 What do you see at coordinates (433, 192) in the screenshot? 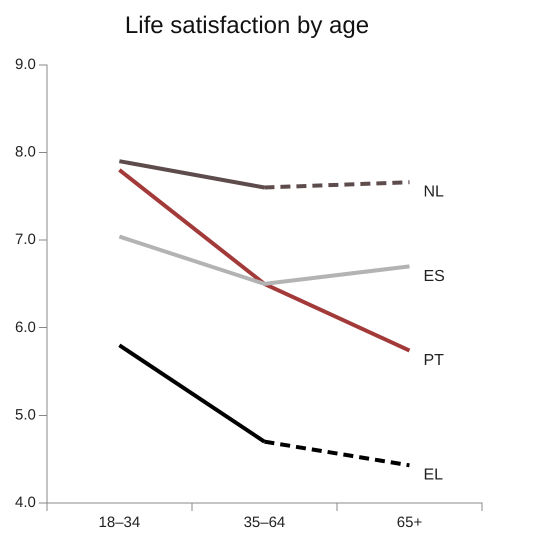
I see `series-label: NL` at bounding box center [433, 192].